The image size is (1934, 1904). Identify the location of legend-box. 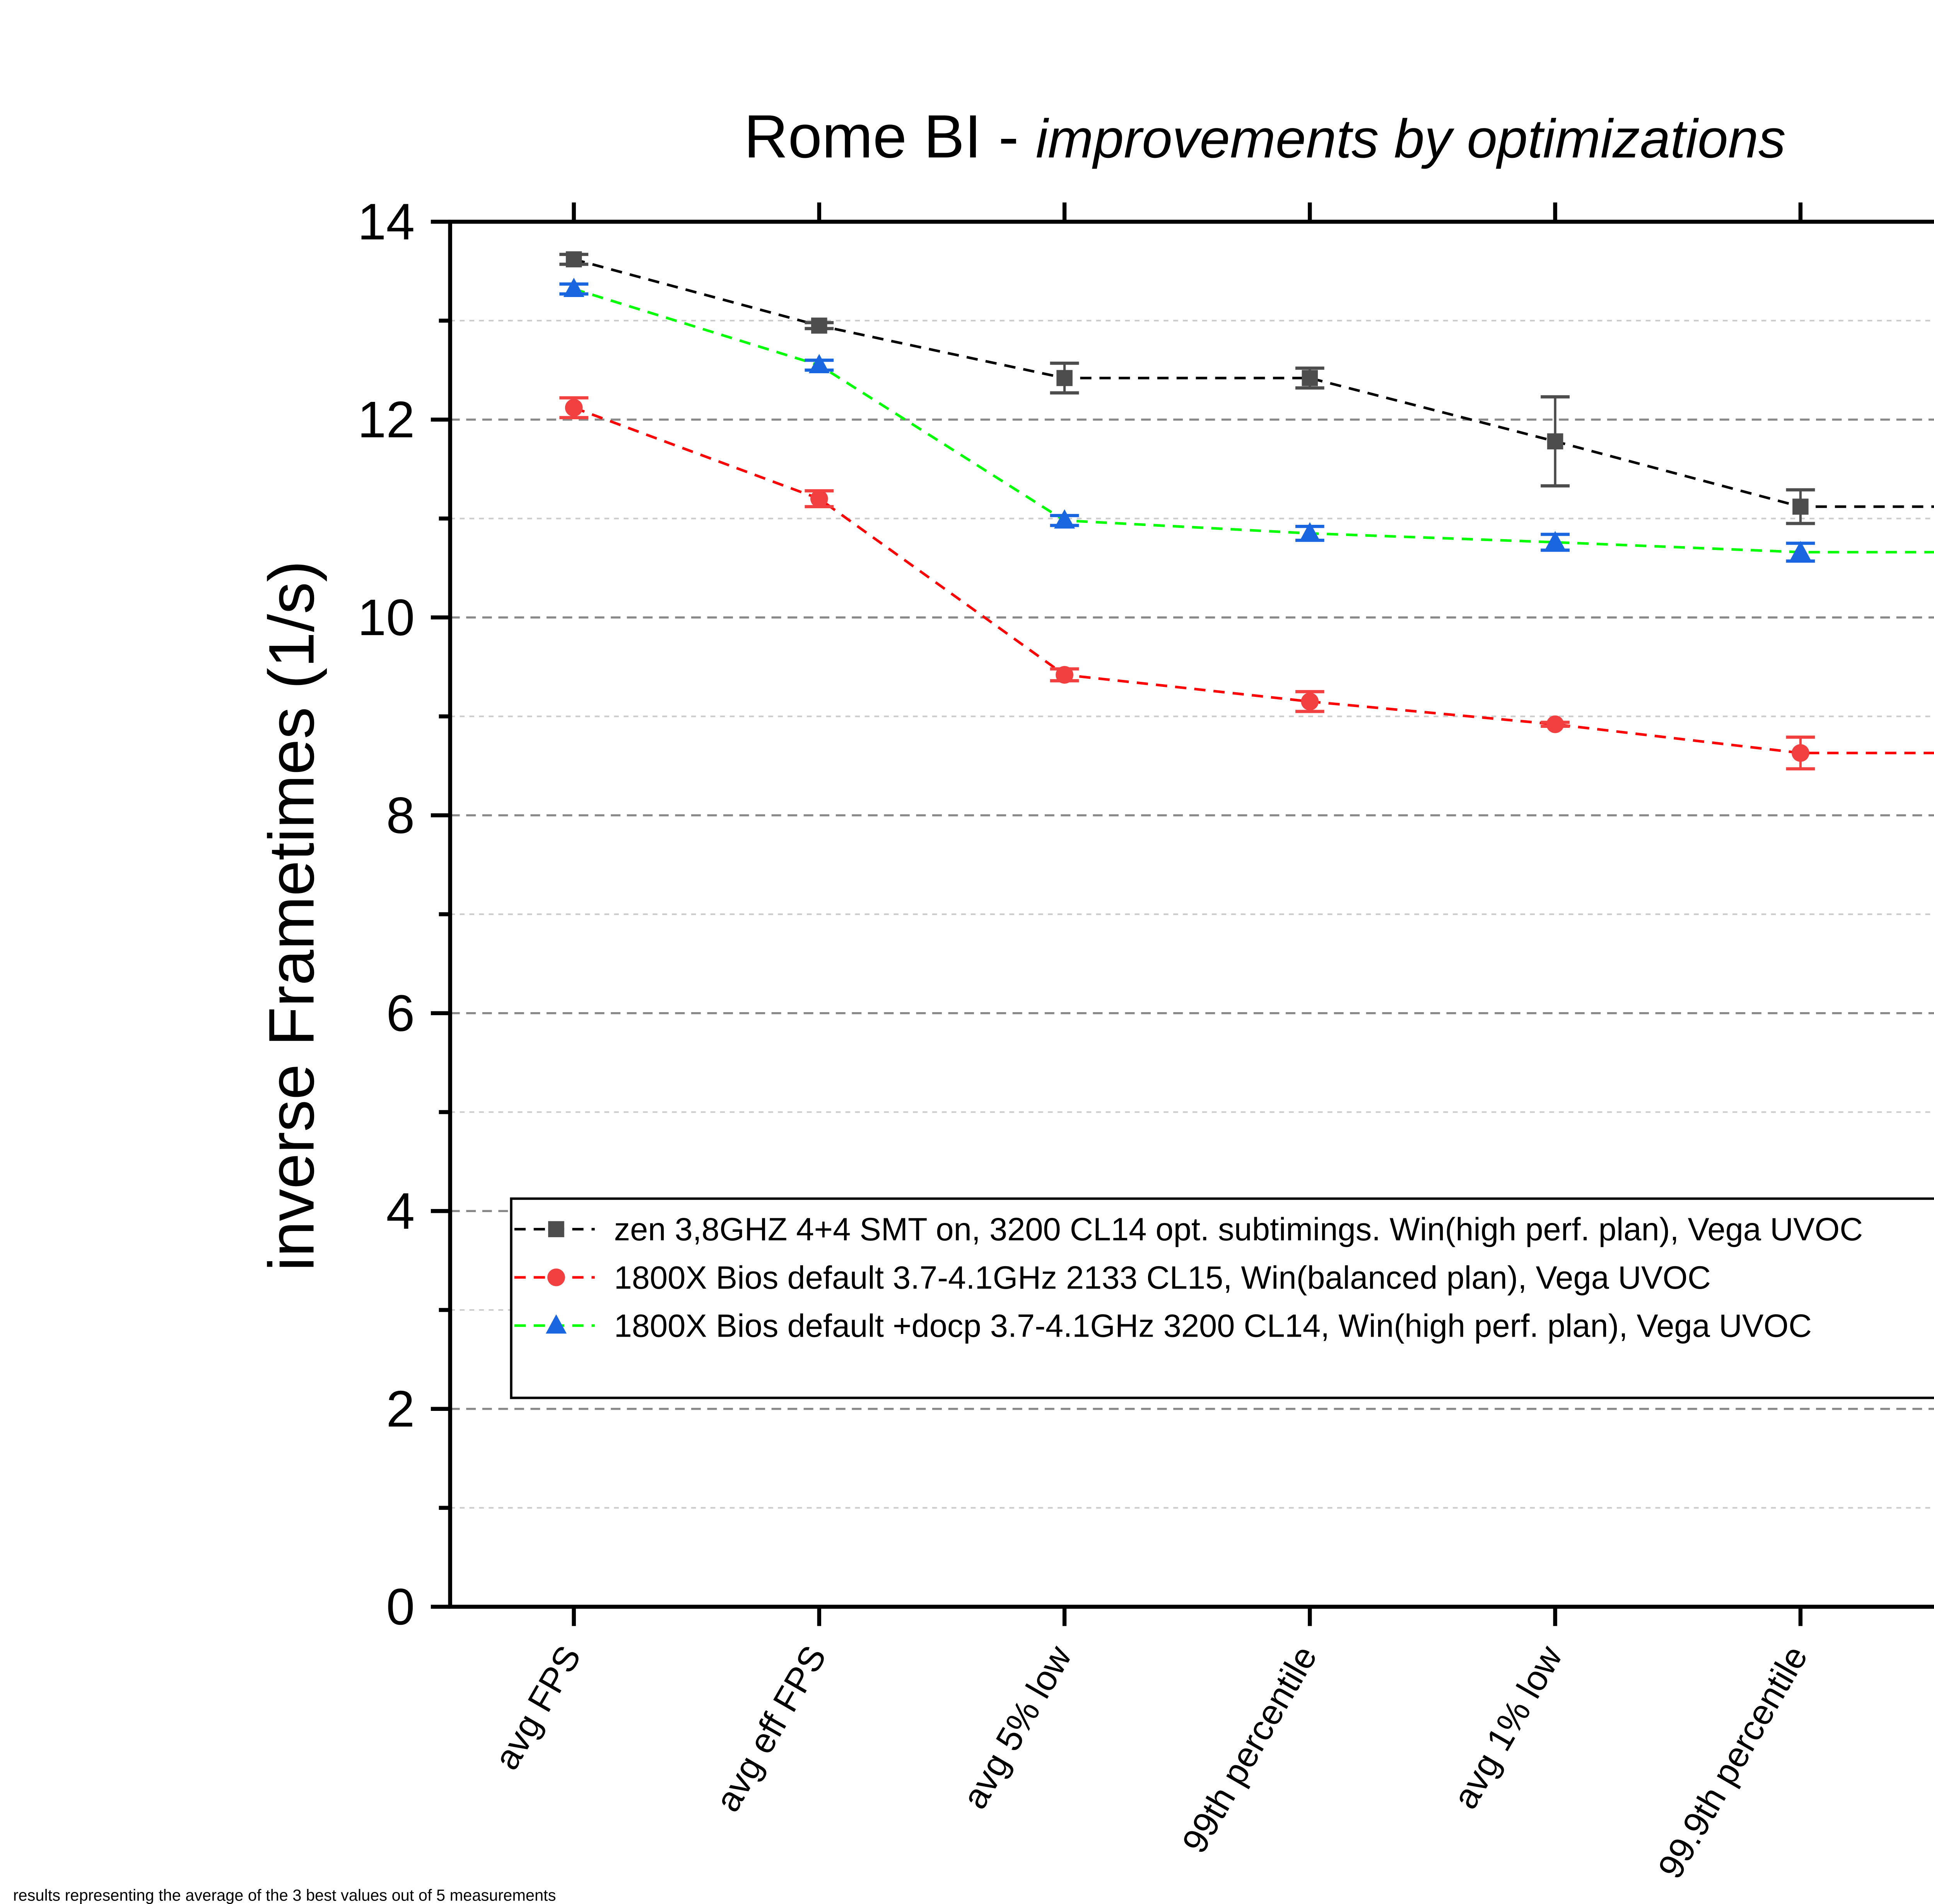
(1222, 1298).